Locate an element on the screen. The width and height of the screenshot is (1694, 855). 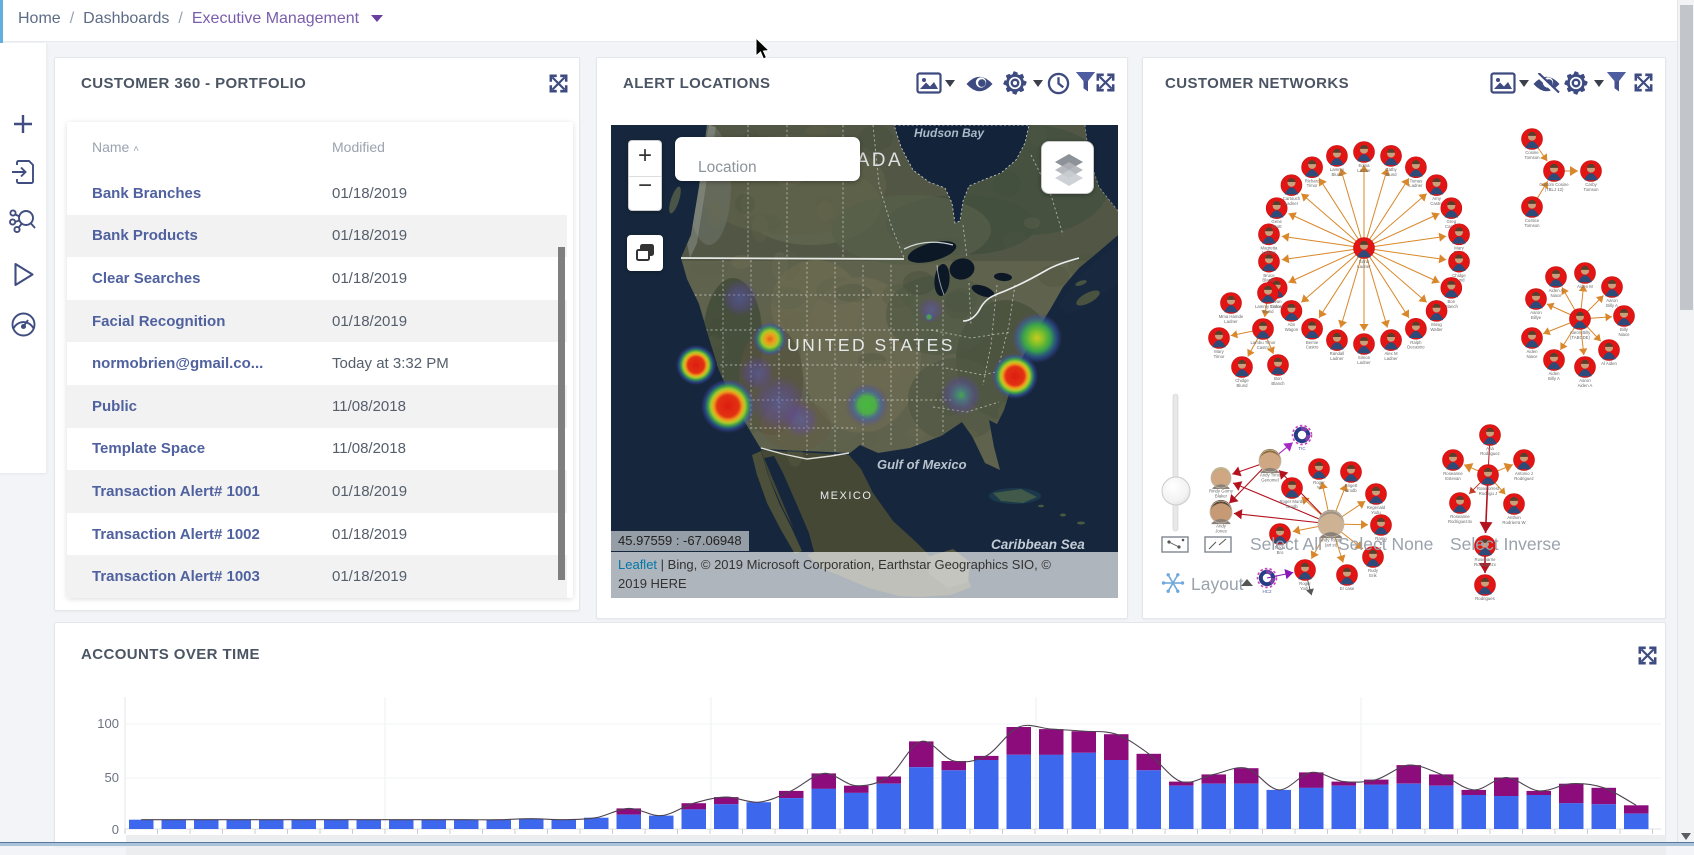
svg-text: Rodrigu J is located at coordinates (1488, 493).